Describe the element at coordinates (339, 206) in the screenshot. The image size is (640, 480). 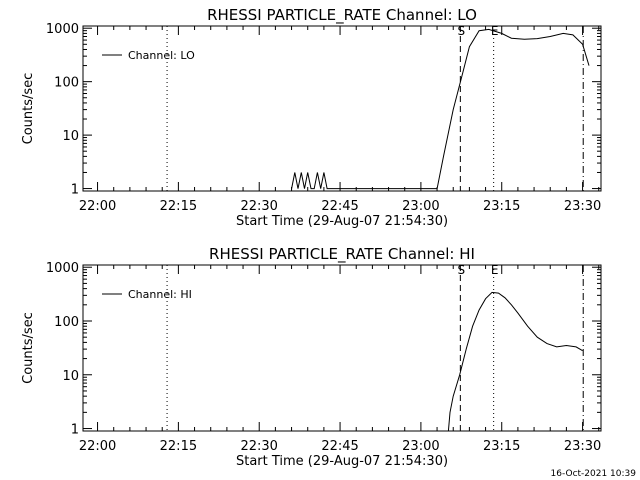
I see `p0-x-tick-label: 22:45` at that location.